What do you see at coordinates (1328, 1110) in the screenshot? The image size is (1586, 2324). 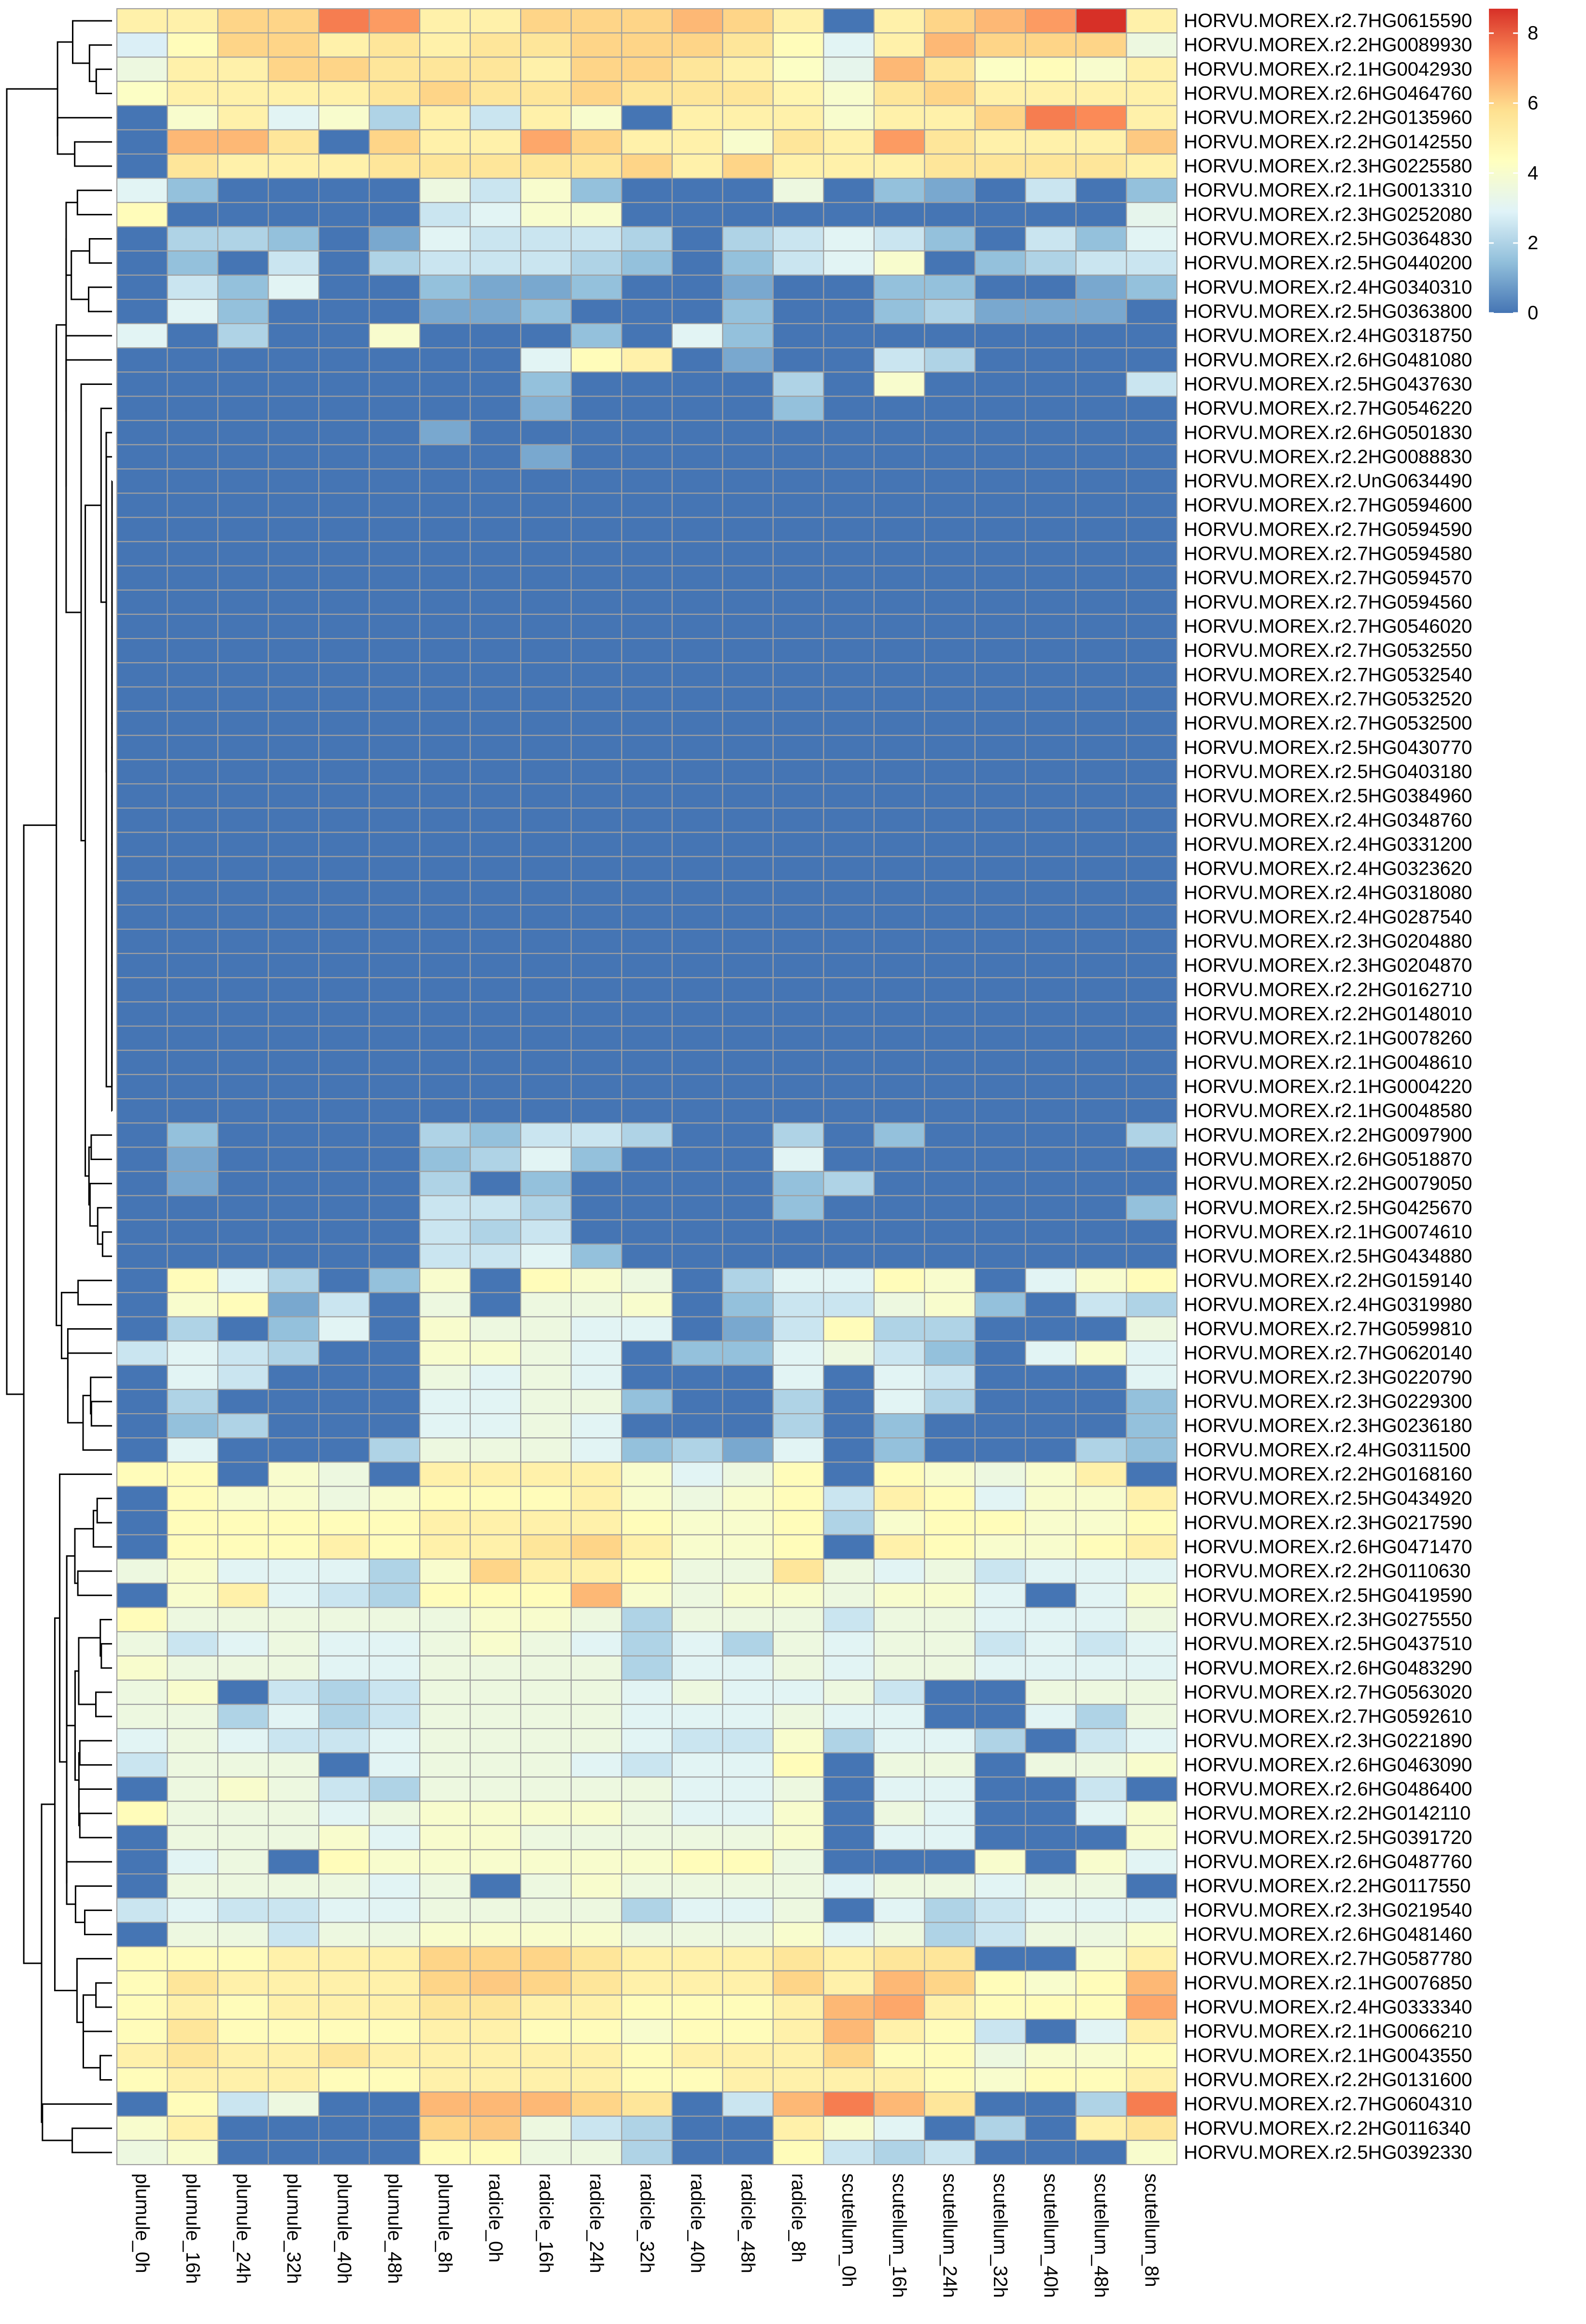 I see `row-label: HORVU.MOREX.r2.1HG0048580` at bounding box center [1328, 1110].